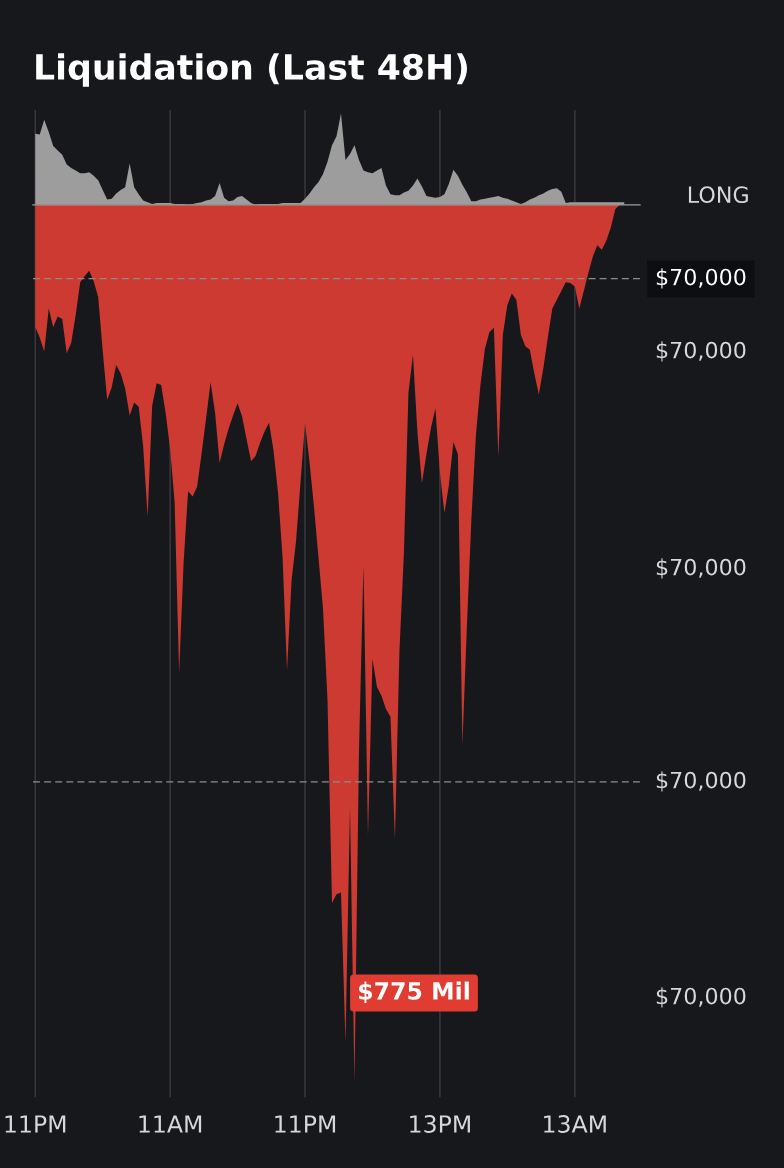  I want to click on x-tick-label: 13AM, so click(575, 1124).